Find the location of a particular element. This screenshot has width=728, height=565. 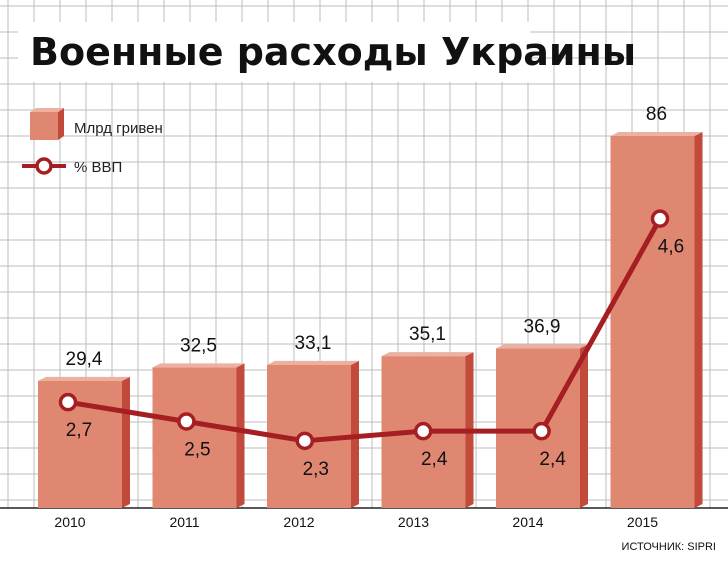

bar-2011 is located at coordinates (194, 437).